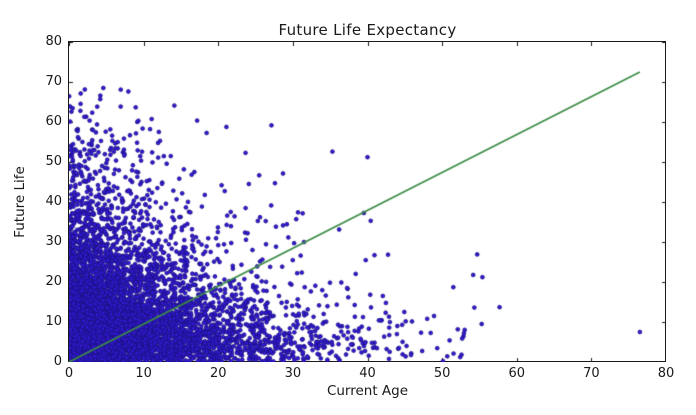 This screenshot has width=696, height=415. What do you see at coordinates (666, 373) in the screenshot?
I see `x-tick-label: 80` at bounding box center [666, 373].